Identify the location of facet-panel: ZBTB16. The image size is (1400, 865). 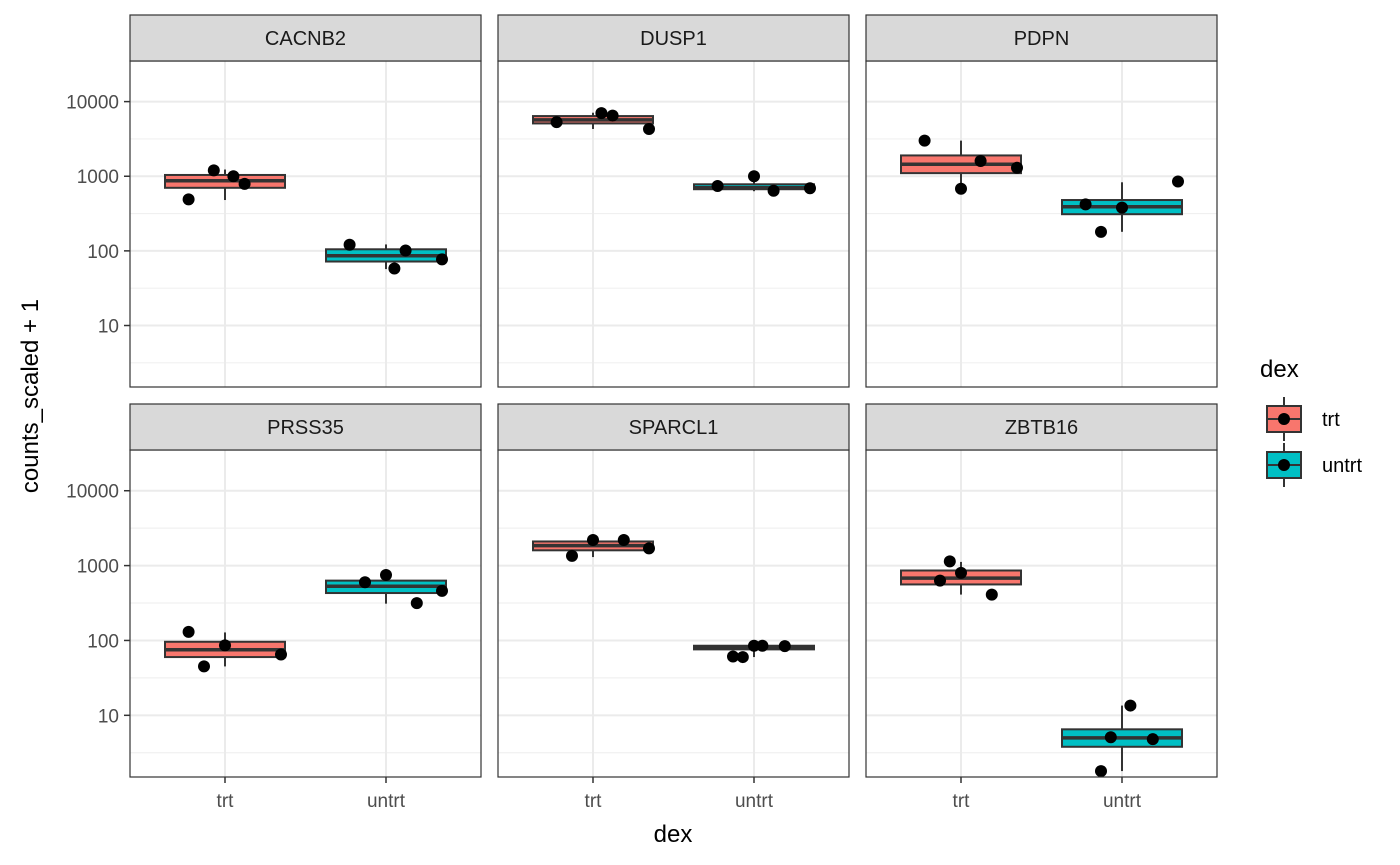
(1041, 590).